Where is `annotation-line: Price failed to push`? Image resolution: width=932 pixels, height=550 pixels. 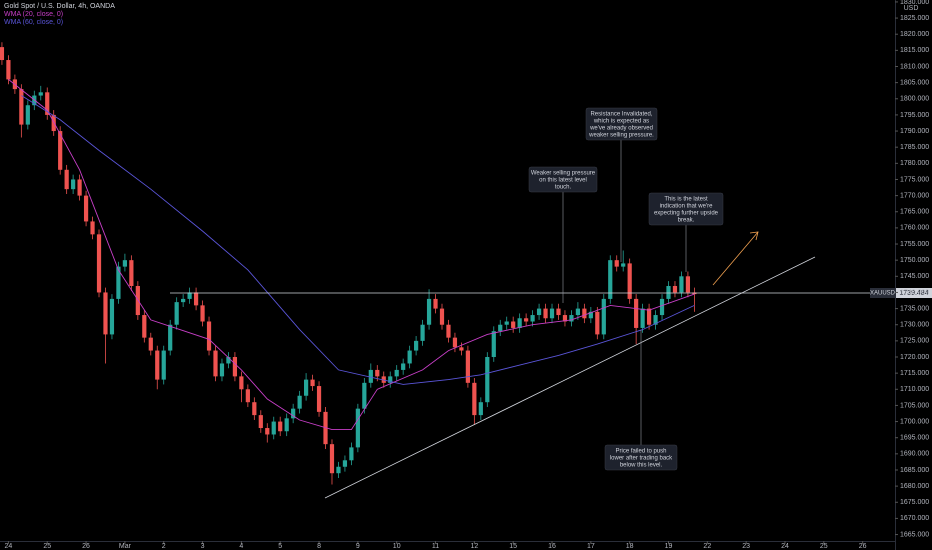 annotation-line: Price failed to push is located at coordinates (640, 452).